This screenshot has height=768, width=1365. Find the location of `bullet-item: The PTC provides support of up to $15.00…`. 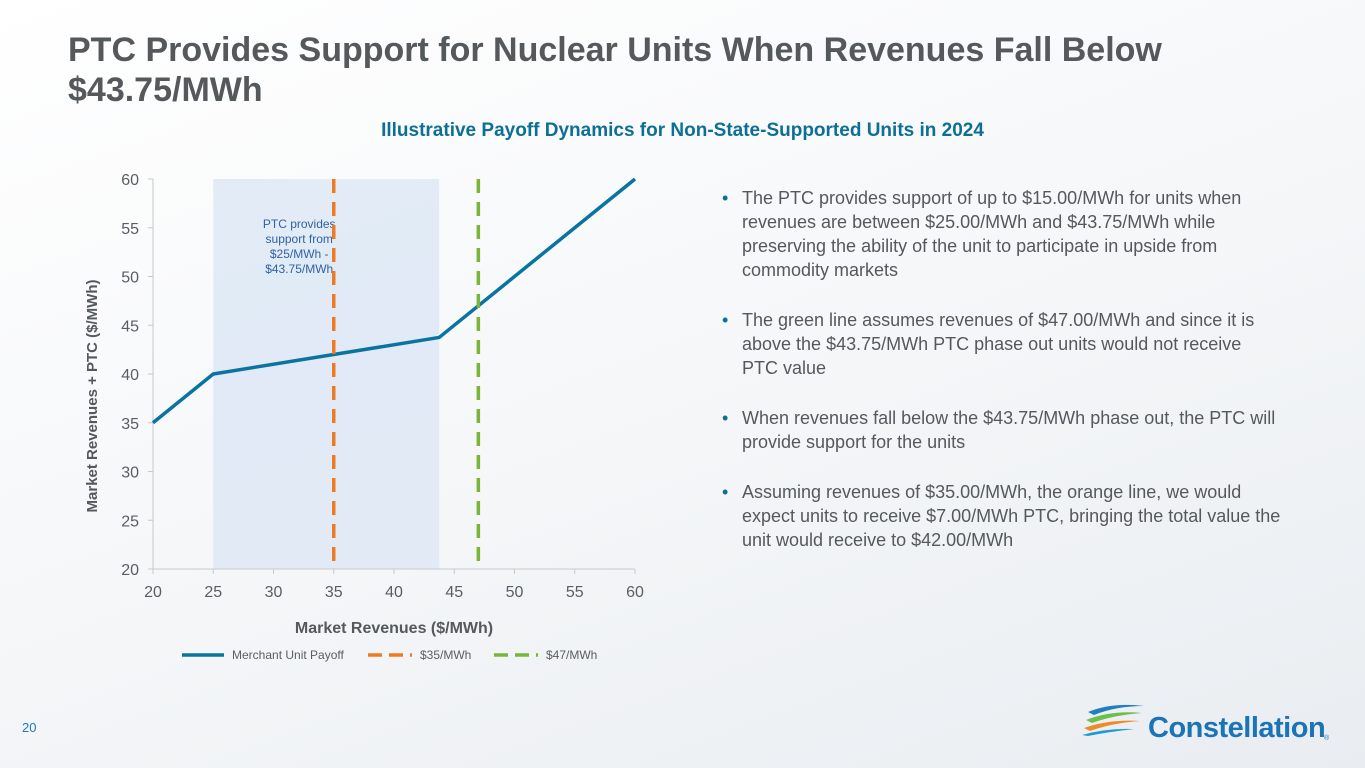

bullet-item: The PTC provides support of up to $15.00… is located at coordinates (1002, 234).